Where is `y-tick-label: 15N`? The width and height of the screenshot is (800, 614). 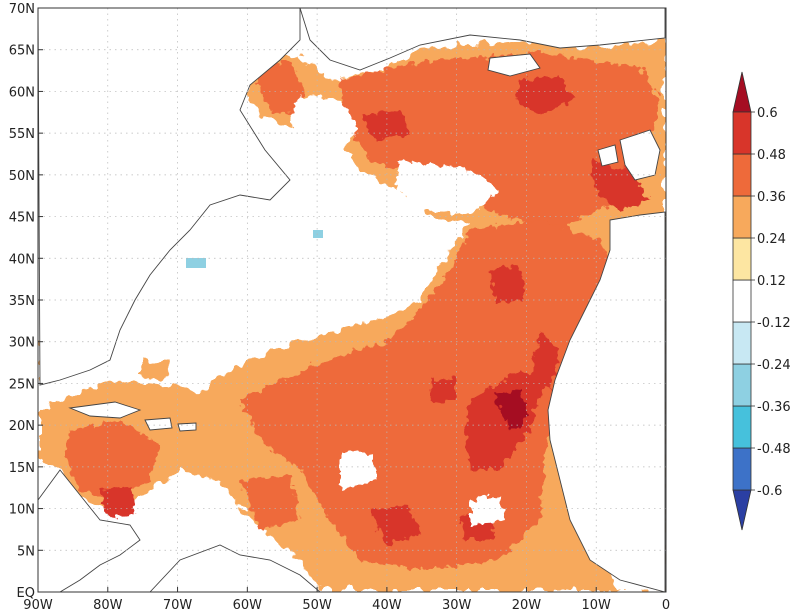
y-tick-label: 15N is located at coordinates (22, 468).